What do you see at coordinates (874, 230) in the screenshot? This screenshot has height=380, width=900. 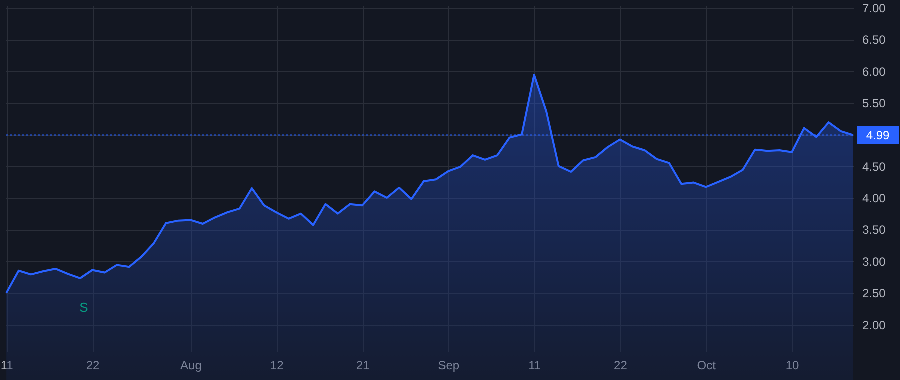 I see `y-tick-label: 3.50` at bounding box center [874, 230].